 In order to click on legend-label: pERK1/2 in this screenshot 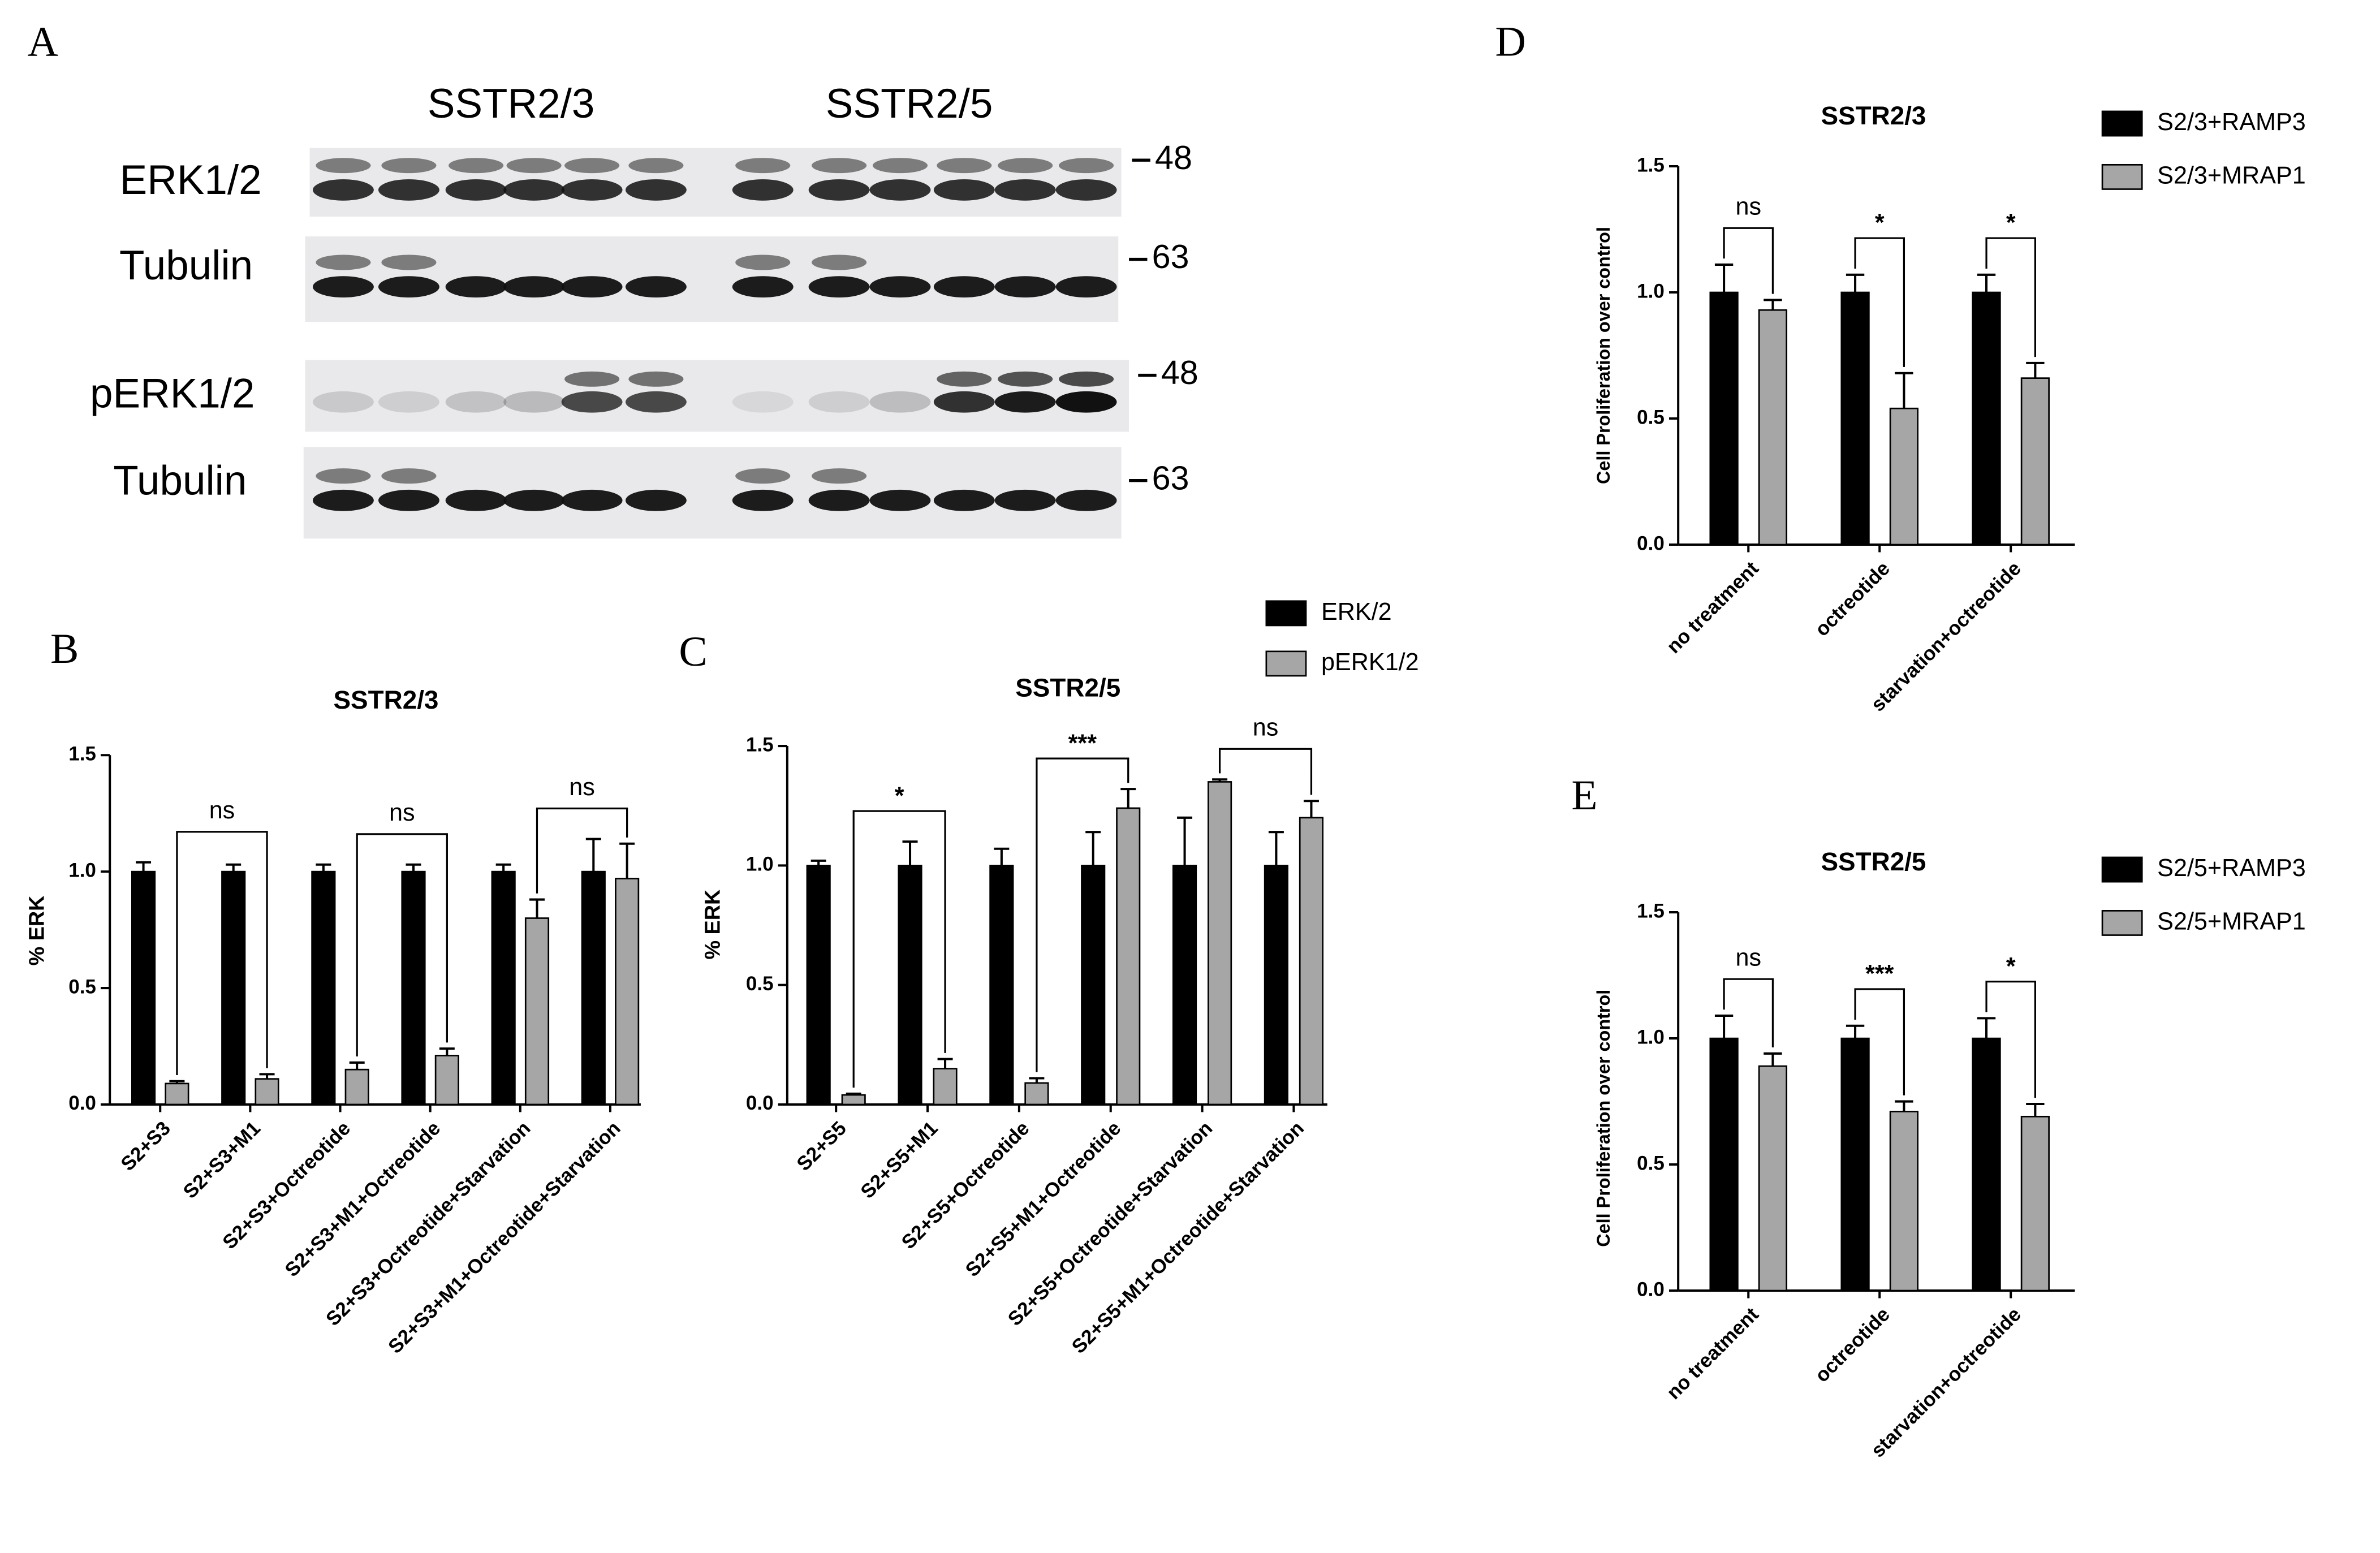, I will do `click(1370, 663)`.